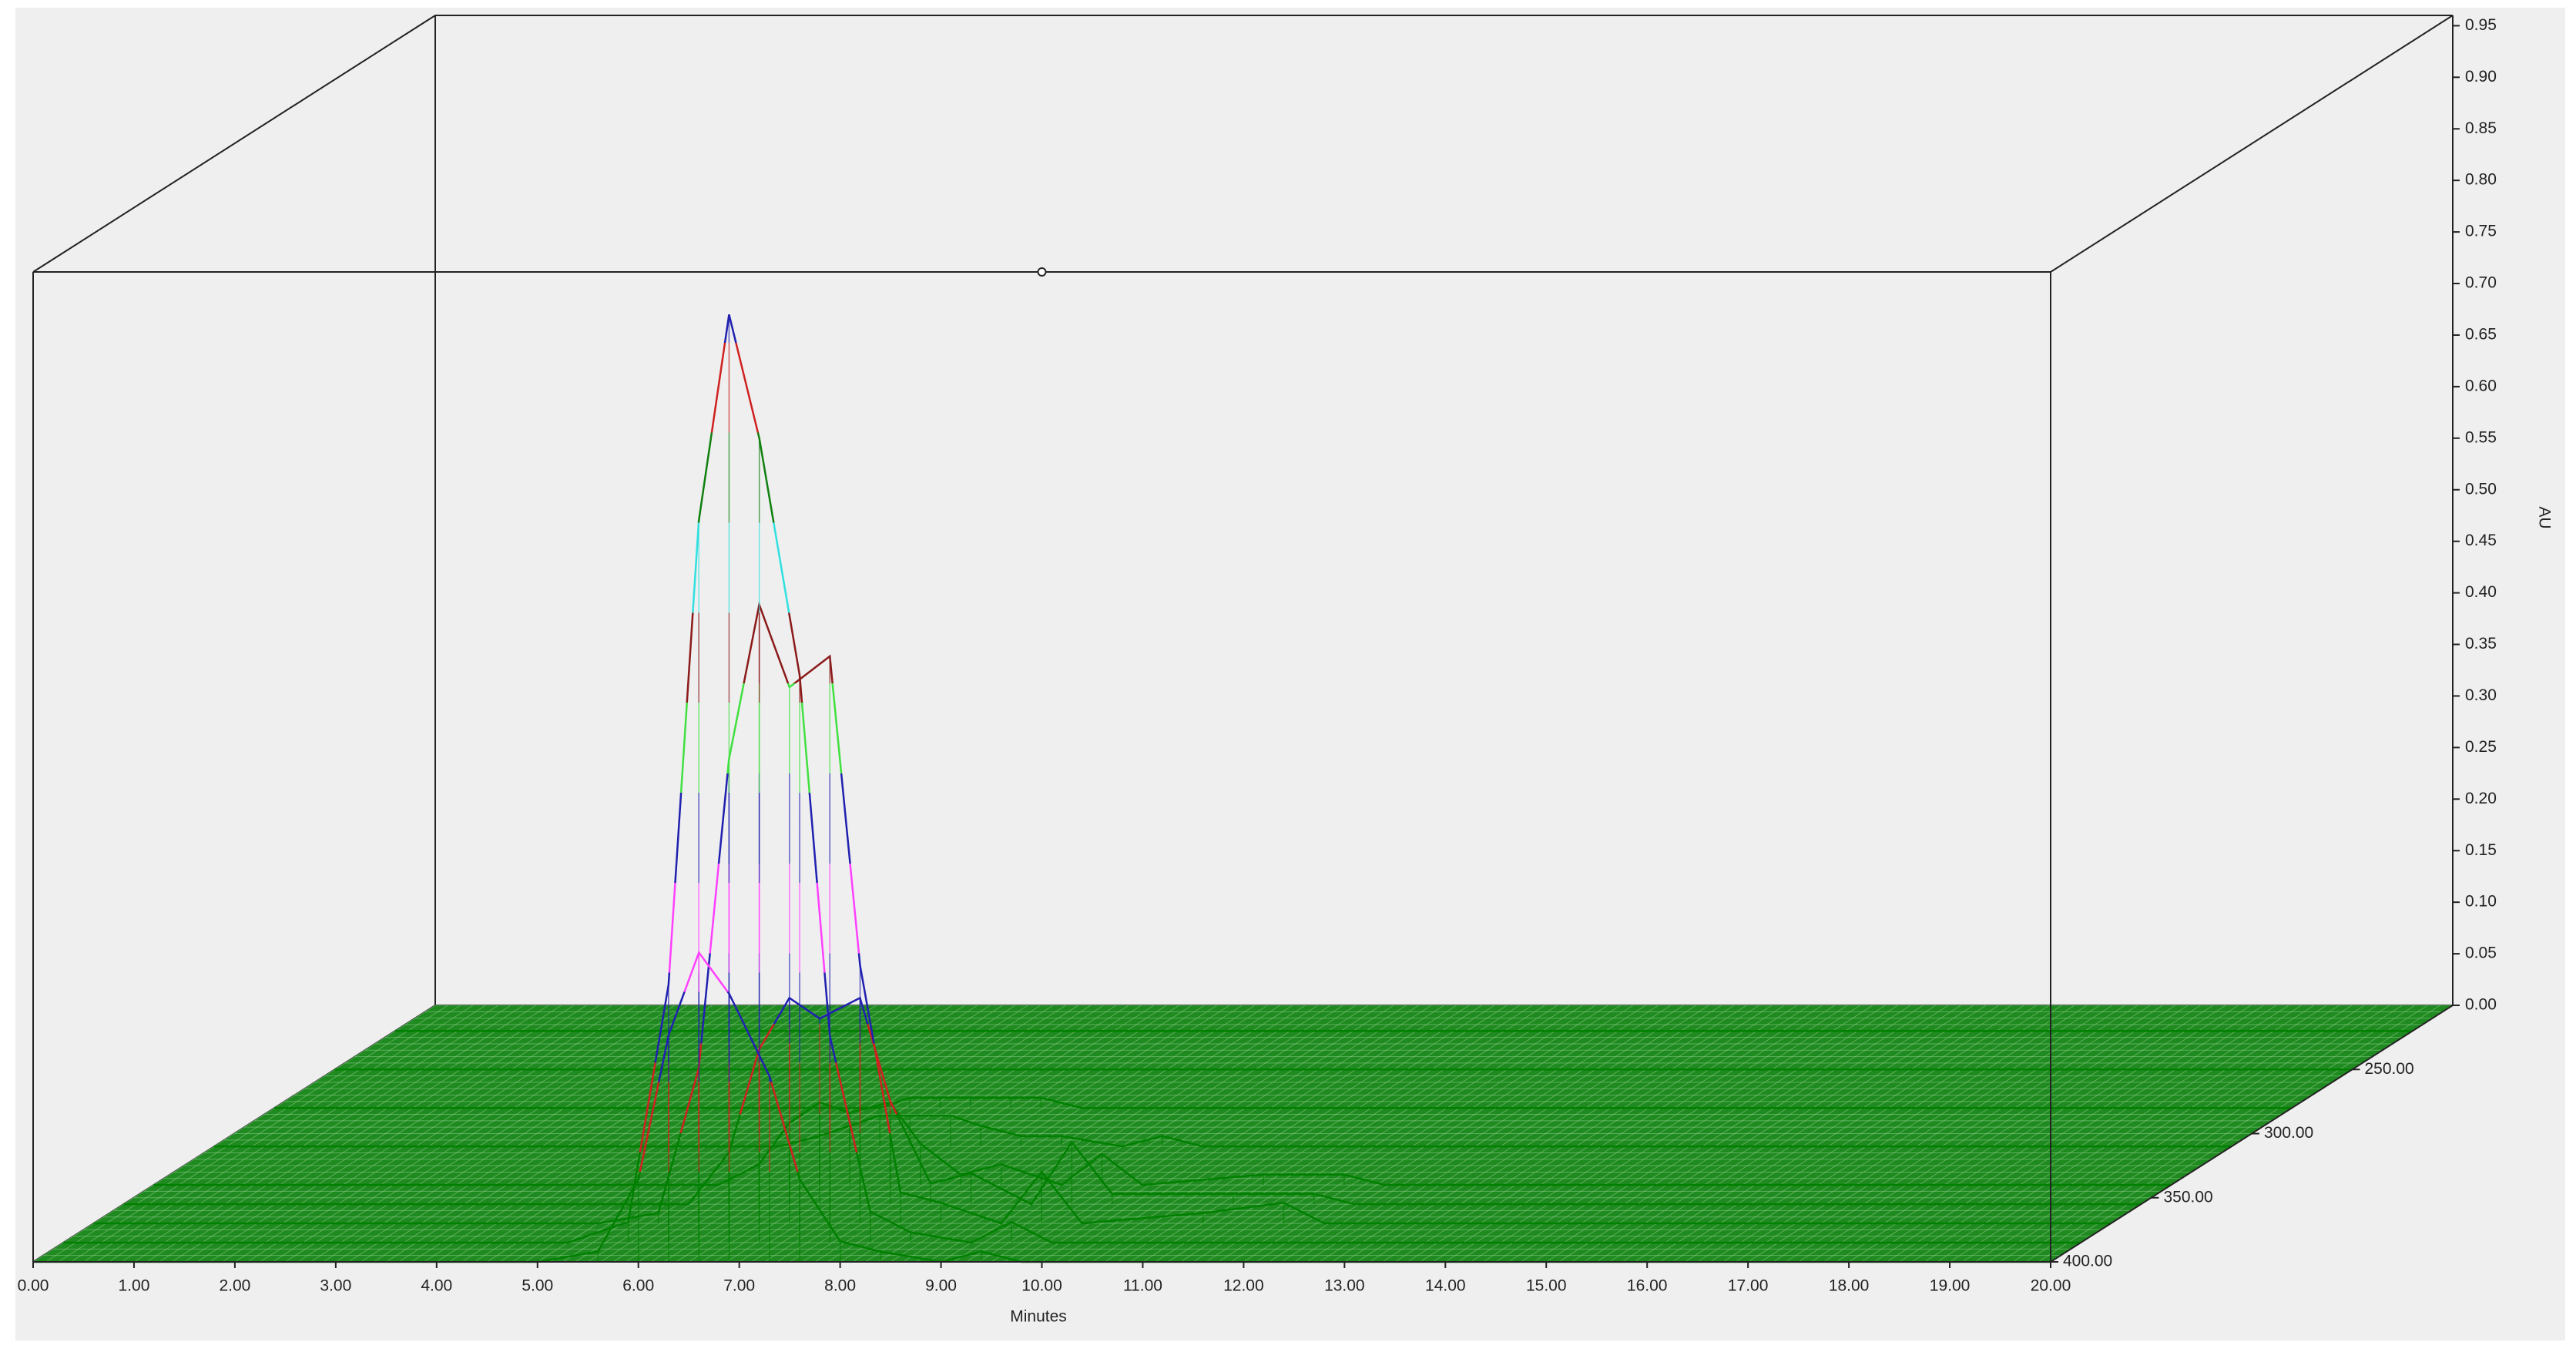  I want to click on y-tick-label: 0.65, so click(2481, 334).